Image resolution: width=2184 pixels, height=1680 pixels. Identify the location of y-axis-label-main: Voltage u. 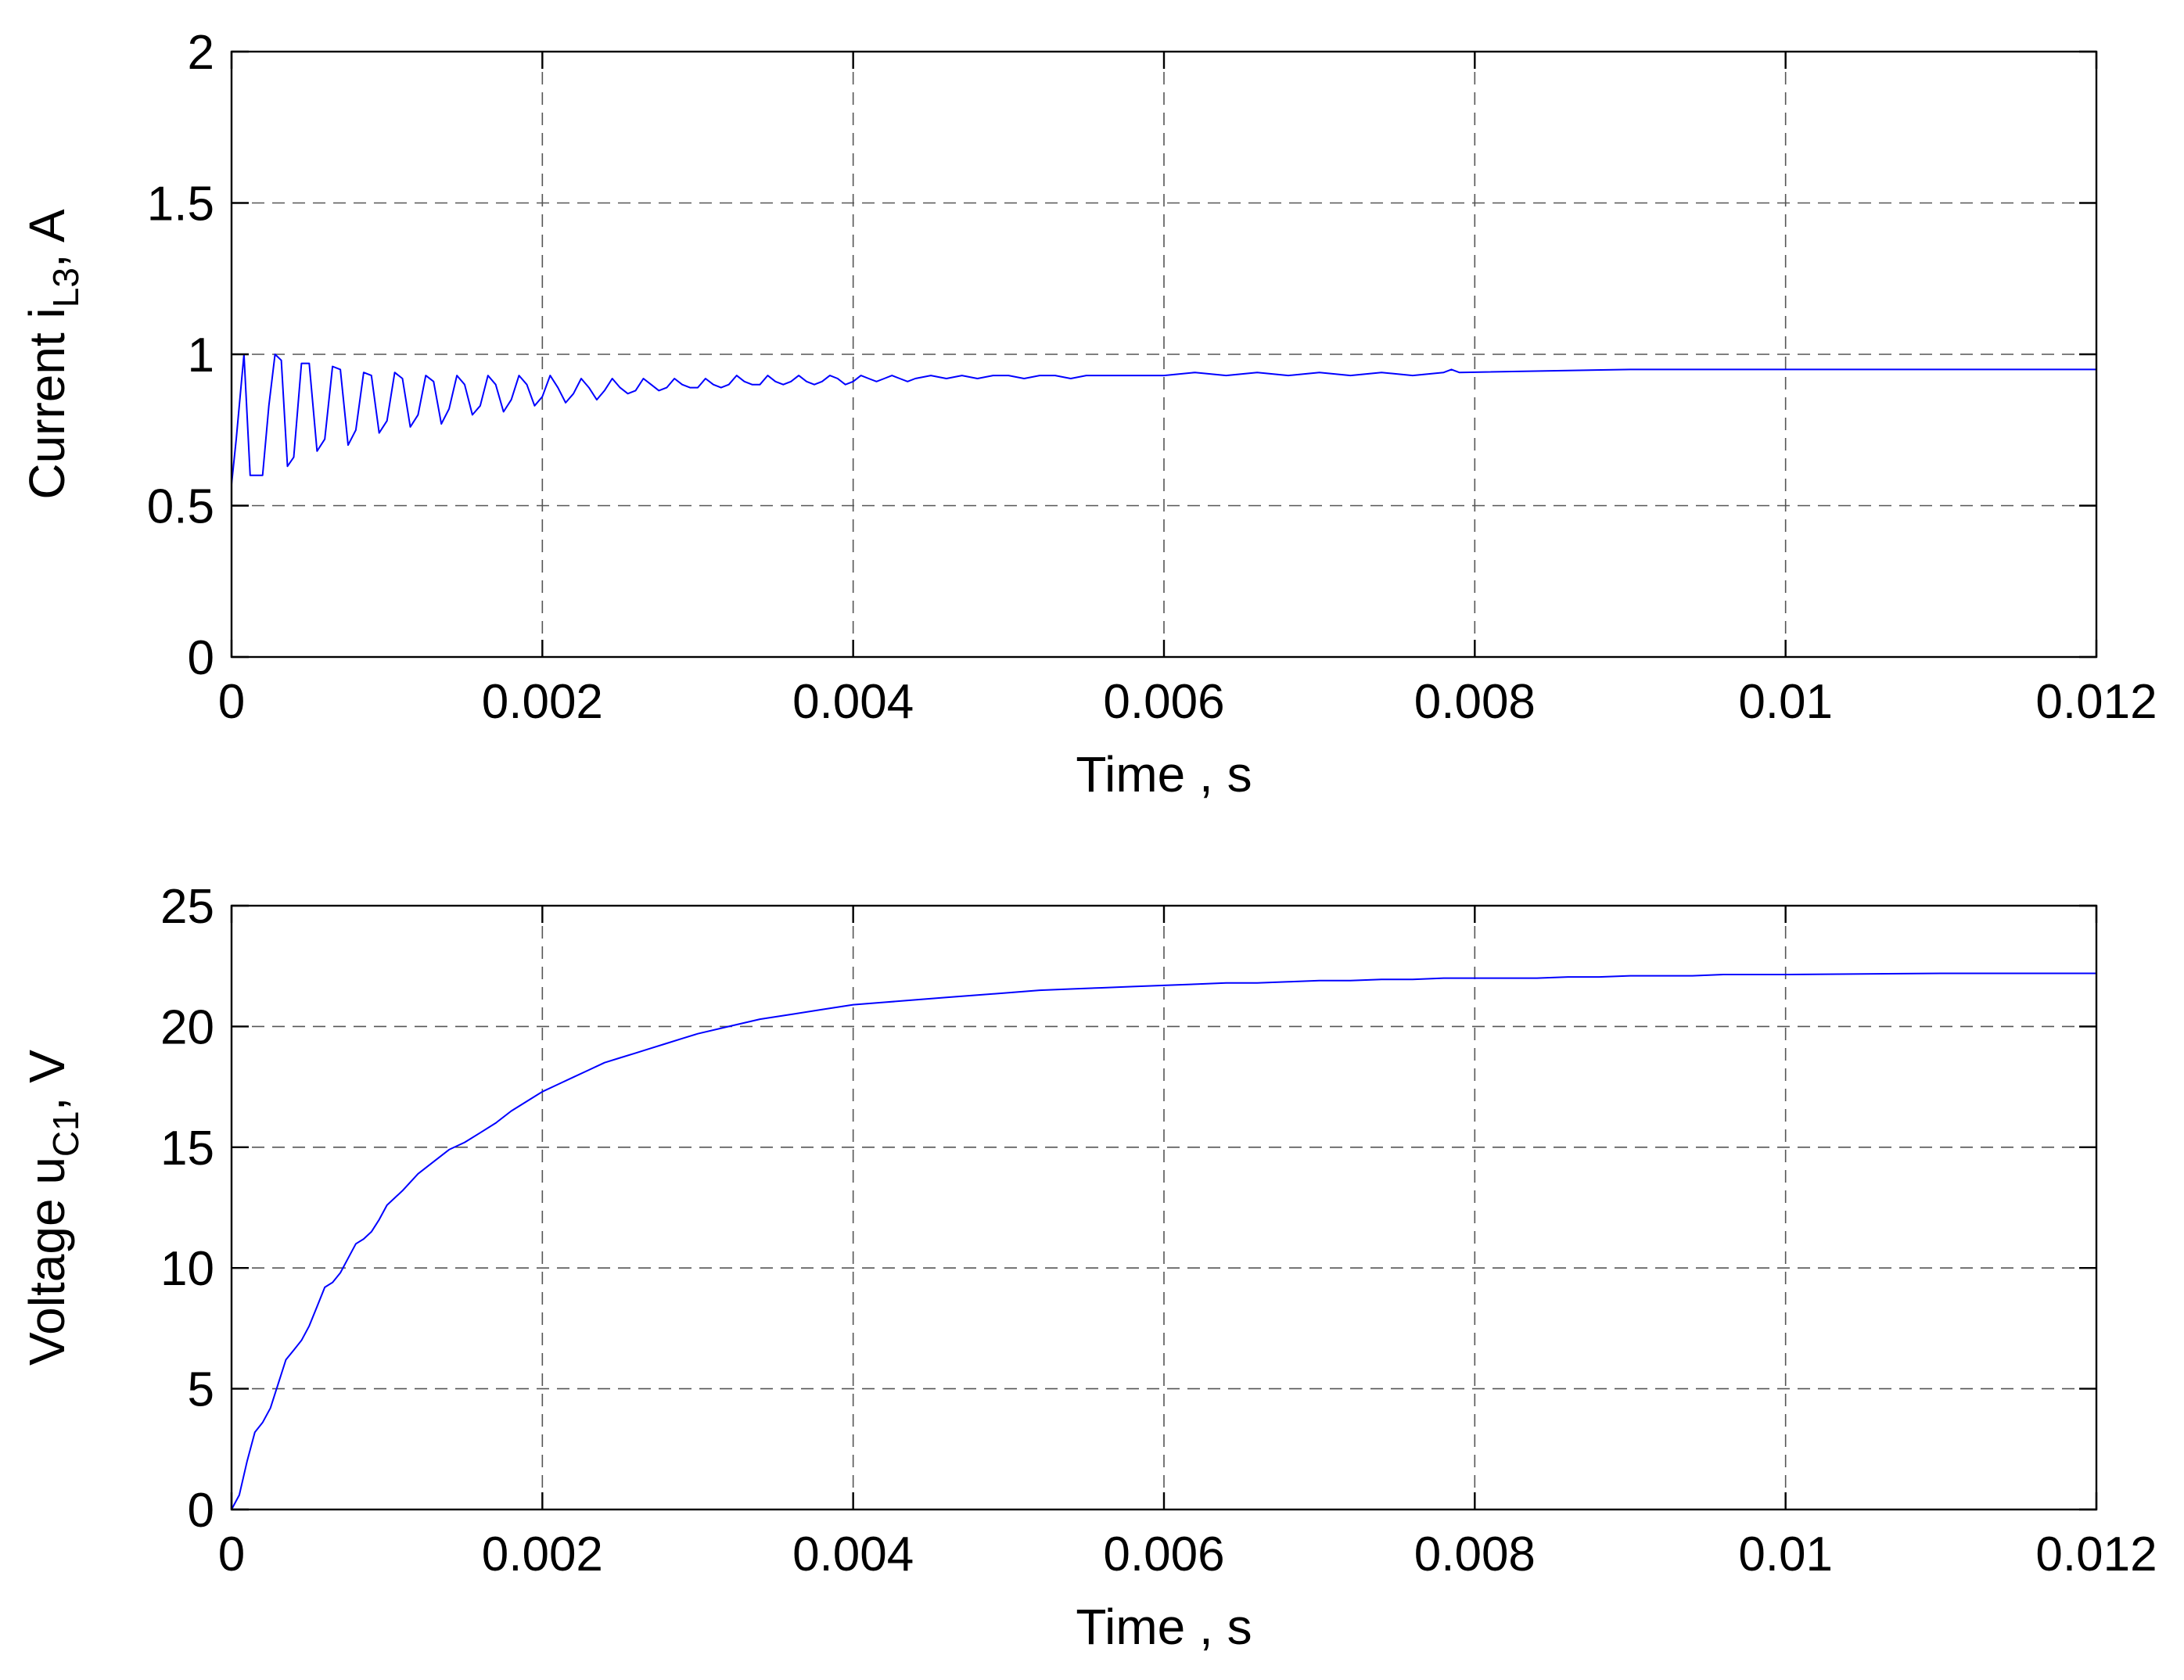
(47, 1261).